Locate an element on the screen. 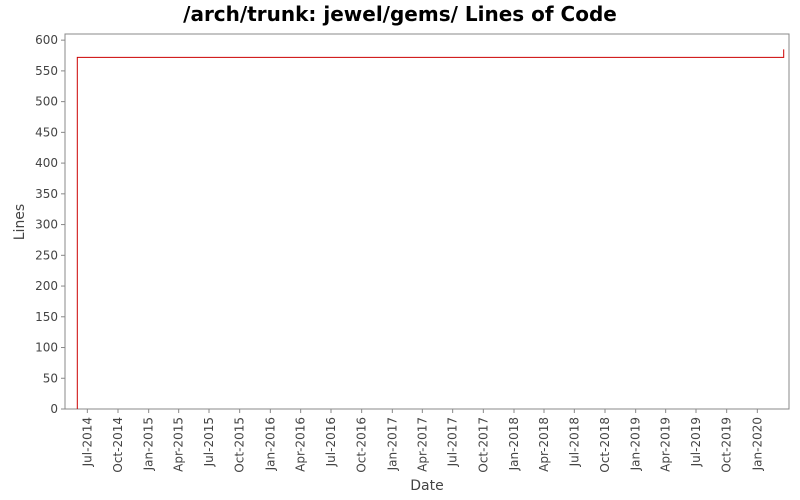  y-tick-label: 200 is located at coordinates (46, 286).